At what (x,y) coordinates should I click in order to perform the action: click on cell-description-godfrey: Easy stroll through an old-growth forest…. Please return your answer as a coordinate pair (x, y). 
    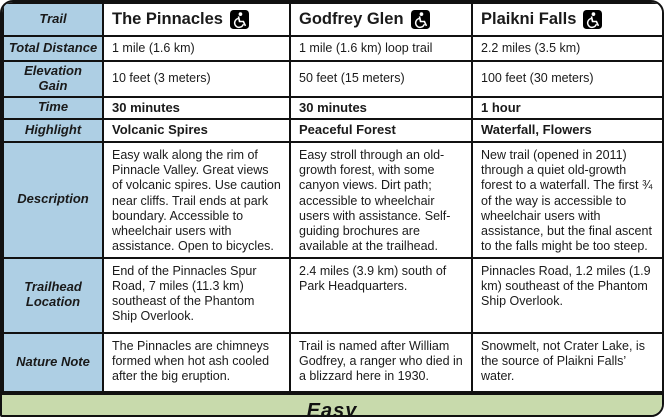
    Looking at the image, I should click on (381, 199).